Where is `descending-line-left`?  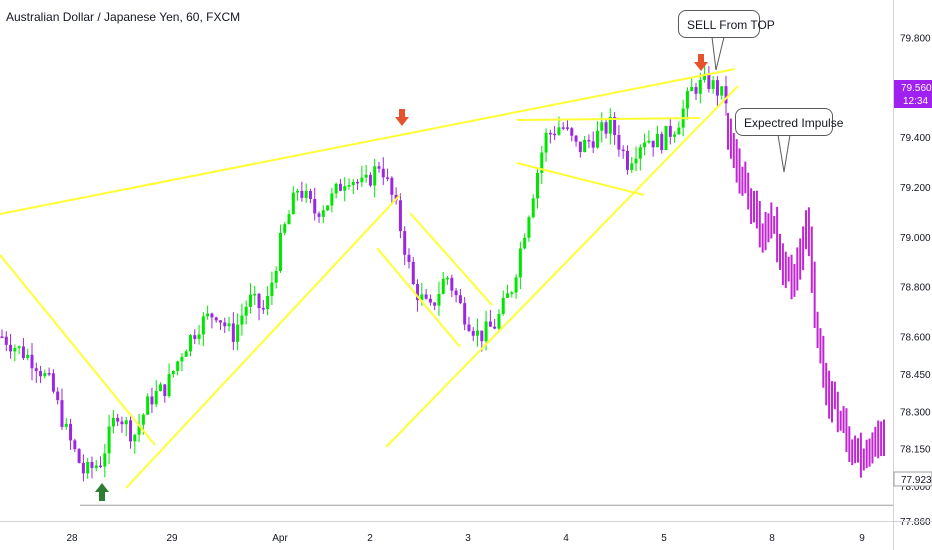
descending-line-left is located at coordinates (78, 350).